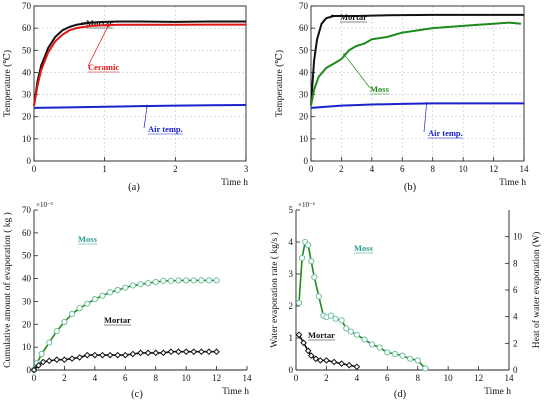 Image resolution: width=550 pixels, height=404 pixels. What do you see at coordinates (410, 187) in the screenshot?
I see `panel-caption: (b)` at bounding box center [410, 187].